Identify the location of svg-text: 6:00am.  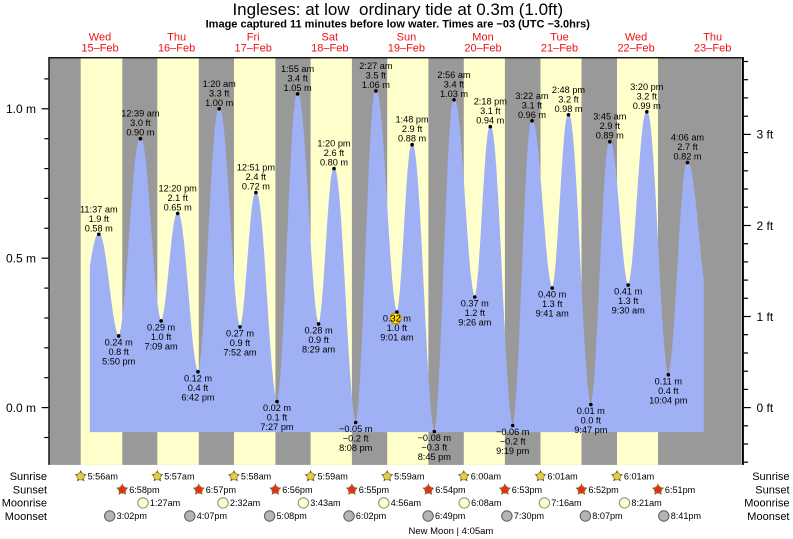
(486, 477).